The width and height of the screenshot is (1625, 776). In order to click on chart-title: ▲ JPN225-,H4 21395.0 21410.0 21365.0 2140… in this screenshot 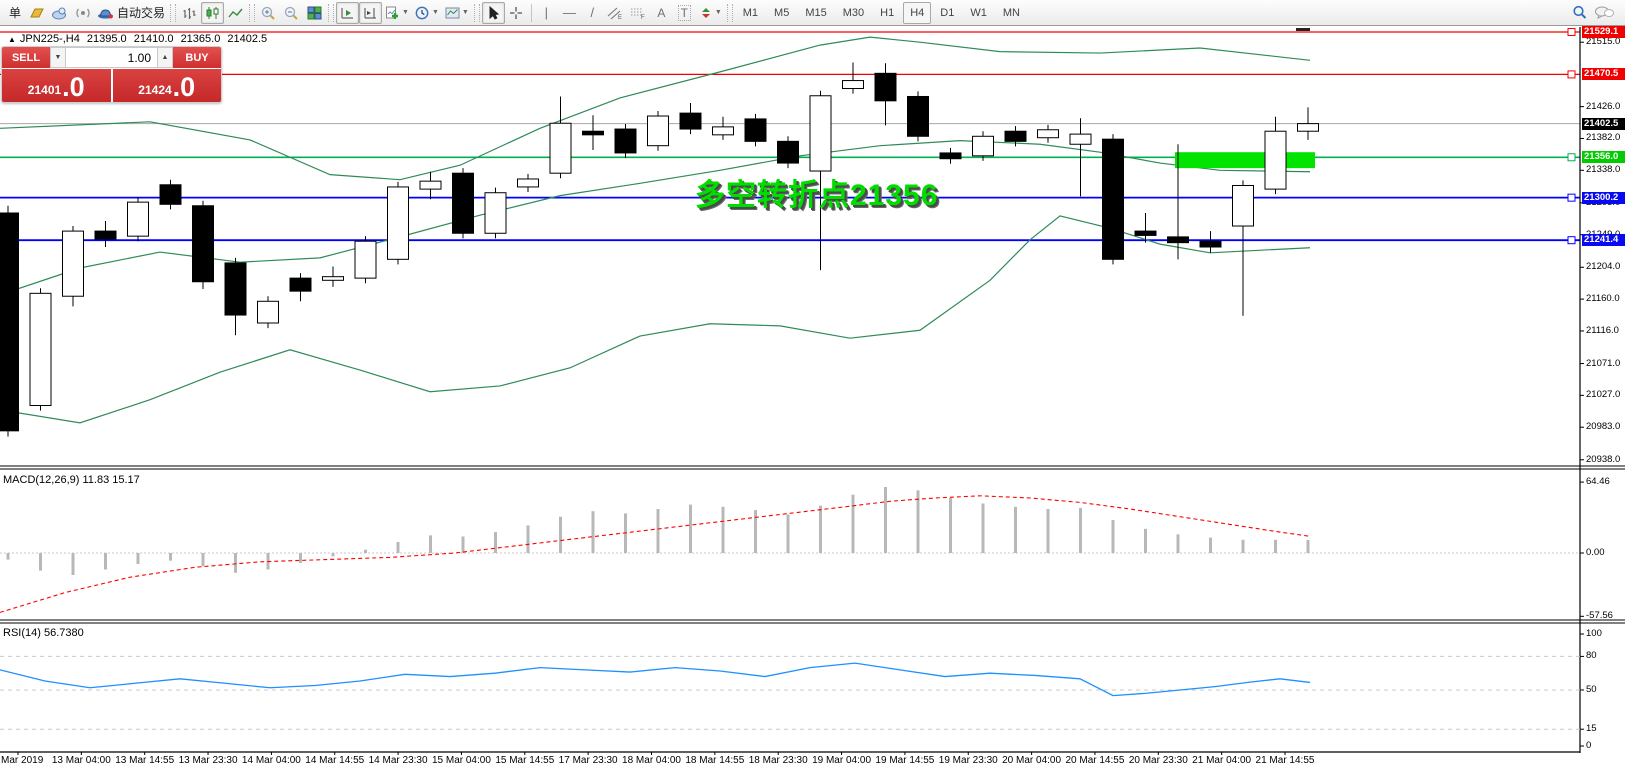, I will do `click(139, 39)`.